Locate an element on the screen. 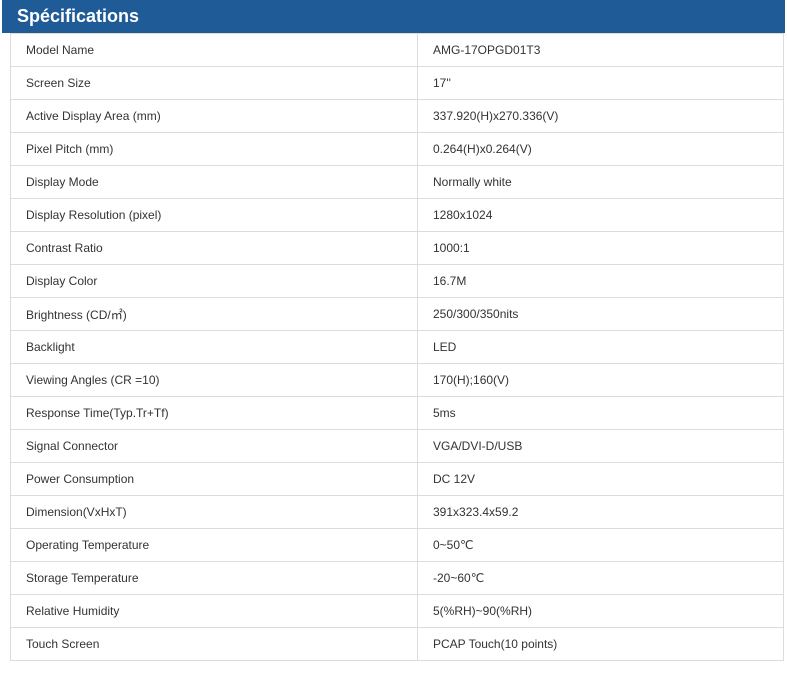 The width and height of the screenshot is (787, 687). spec-label: Dimension(VxHxT) is located at coordinates (214, 512).